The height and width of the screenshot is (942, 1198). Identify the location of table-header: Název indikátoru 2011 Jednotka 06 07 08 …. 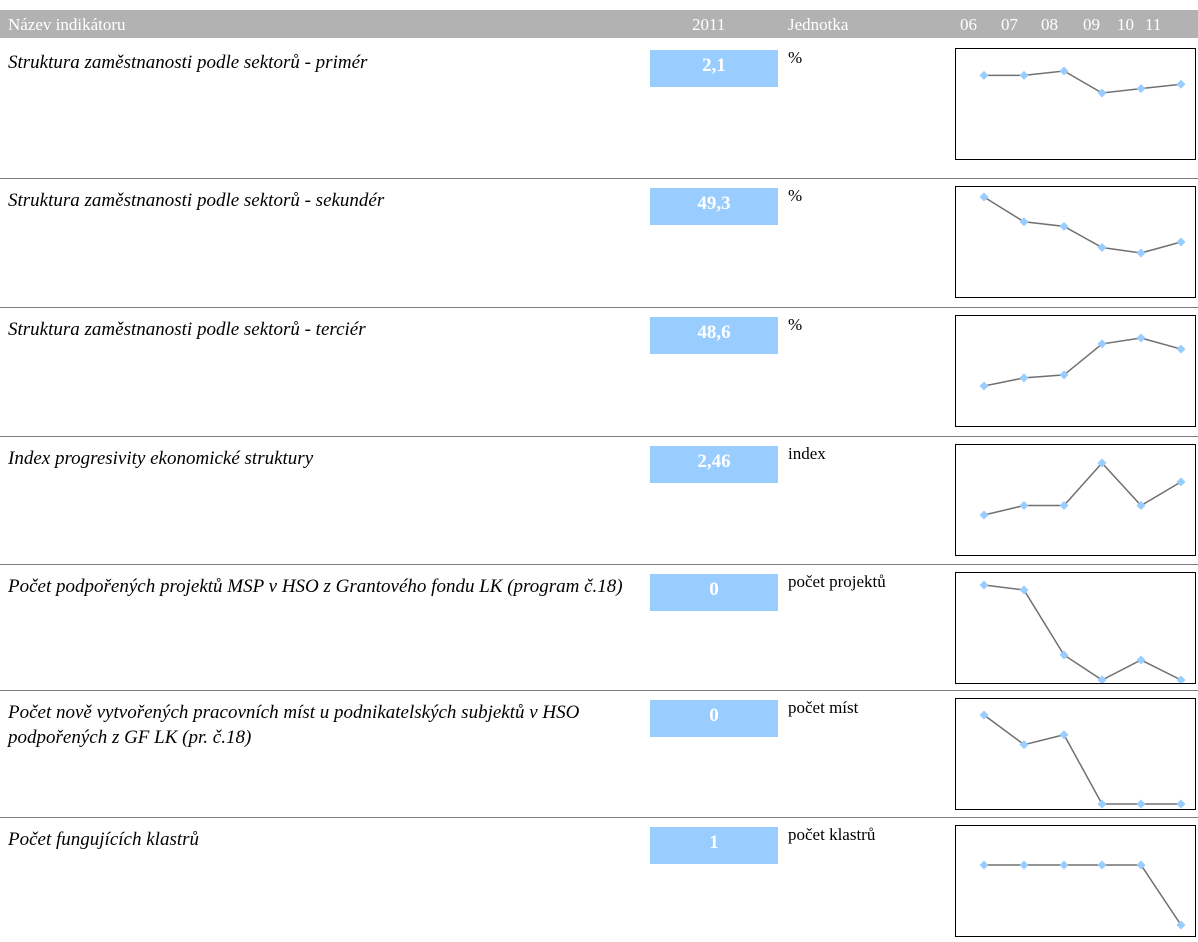
(599, 24).